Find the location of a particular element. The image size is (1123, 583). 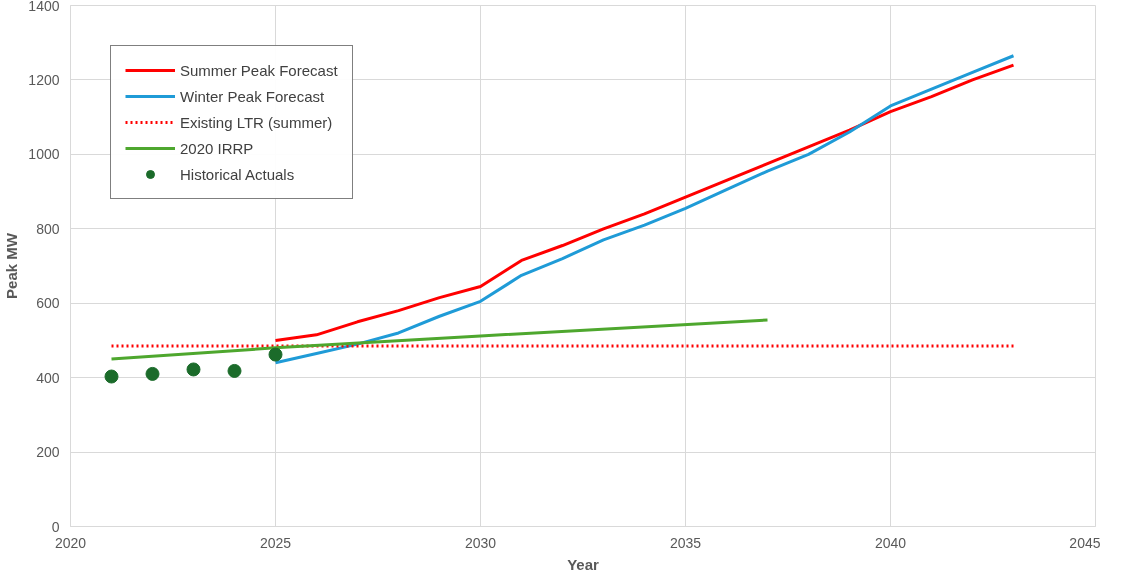

x-tick-label: 2020 is located at coordinates (70, 542).